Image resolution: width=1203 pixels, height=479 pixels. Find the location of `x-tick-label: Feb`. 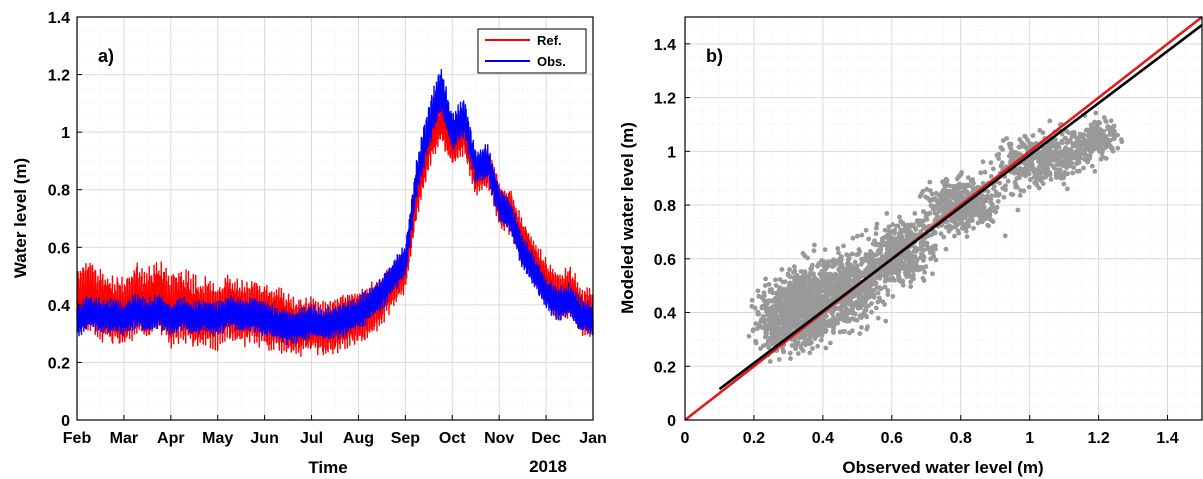

x-tick-label: Feb is located at coordinates (77, 438).